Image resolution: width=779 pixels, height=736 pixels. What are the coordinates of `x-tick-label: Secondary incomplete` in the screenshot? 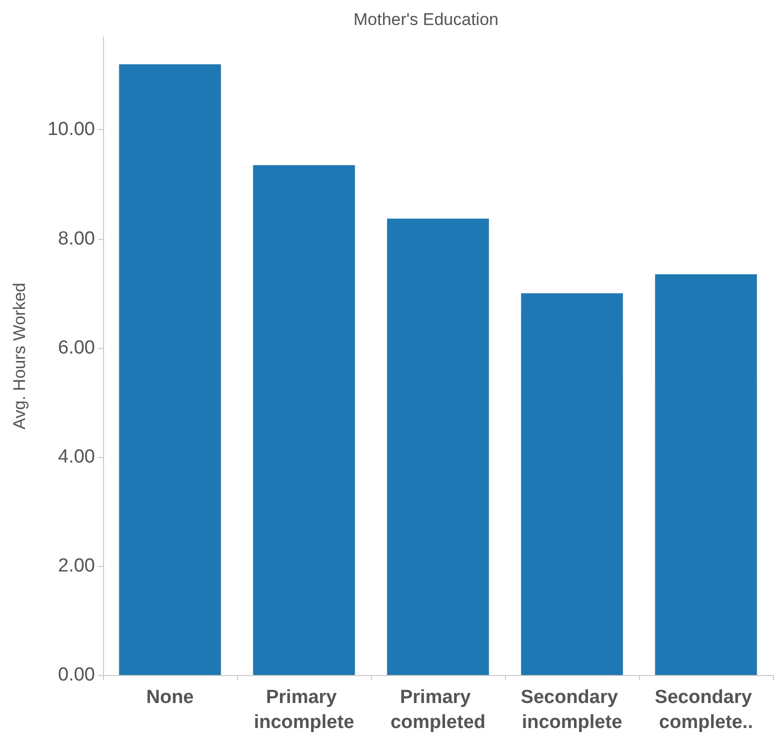 It's located at (572, 710).